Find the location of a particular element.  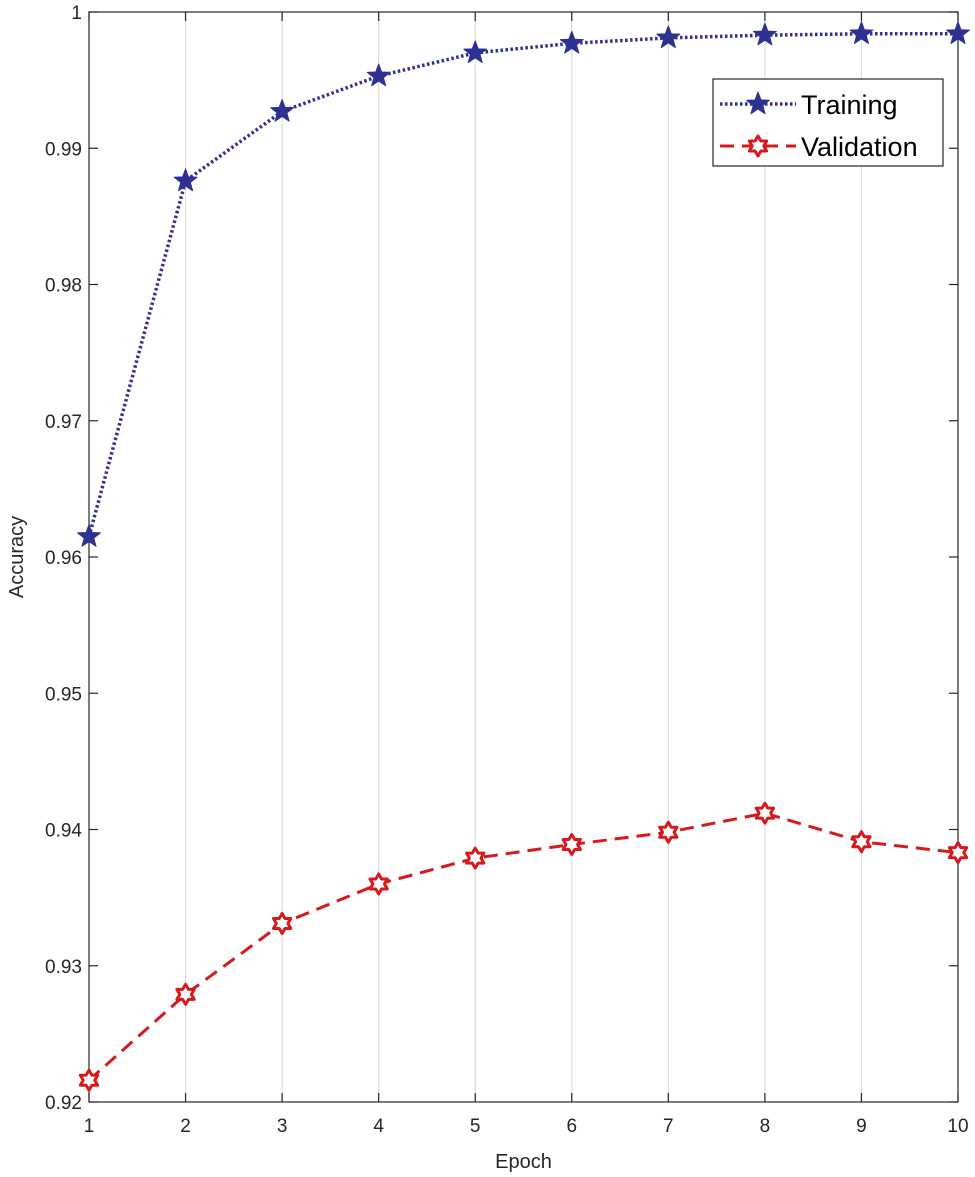

legend: Training Validation is located at coordinates (828, 122).